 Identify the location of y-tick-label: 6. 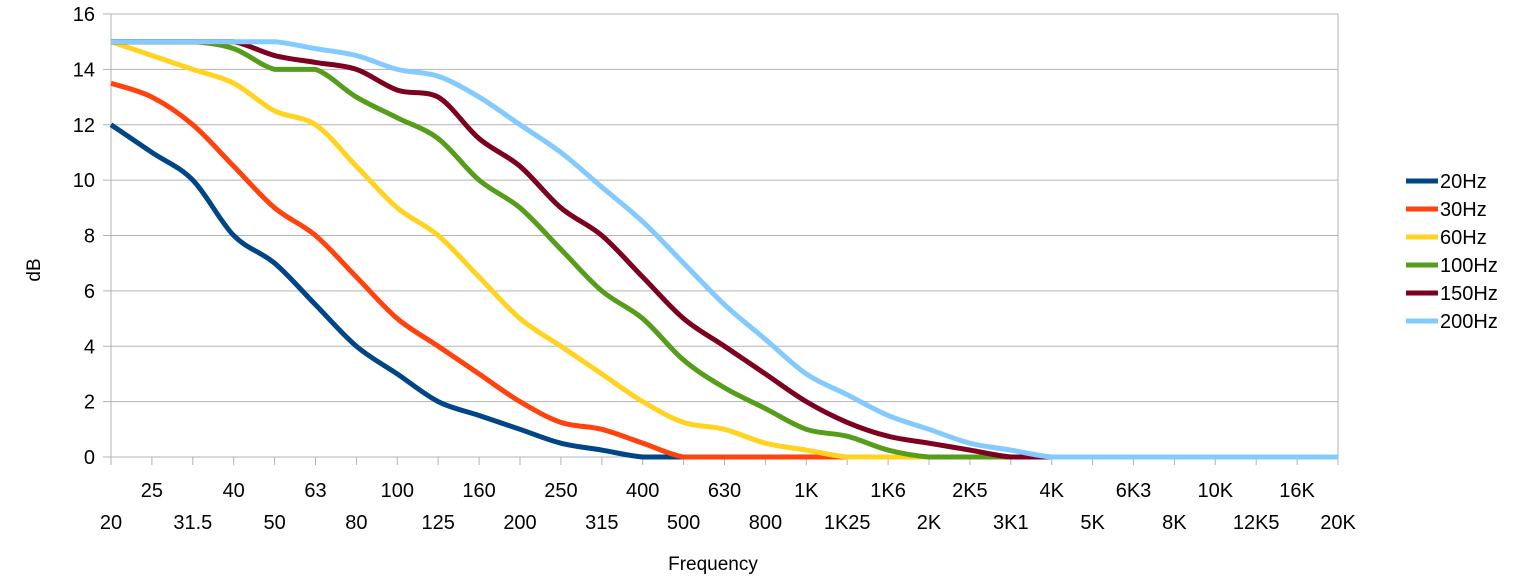
(89, 292).